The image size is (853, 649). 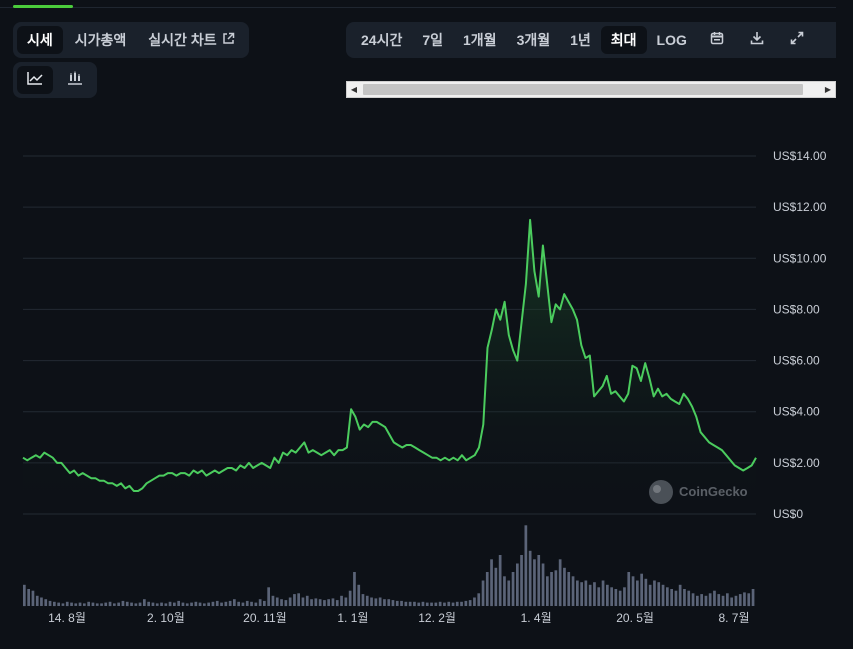 What do you see at coordinates (75, 80) in the screenshot?
I see `candlestick-chart-button` at bounding box center [75, 80].